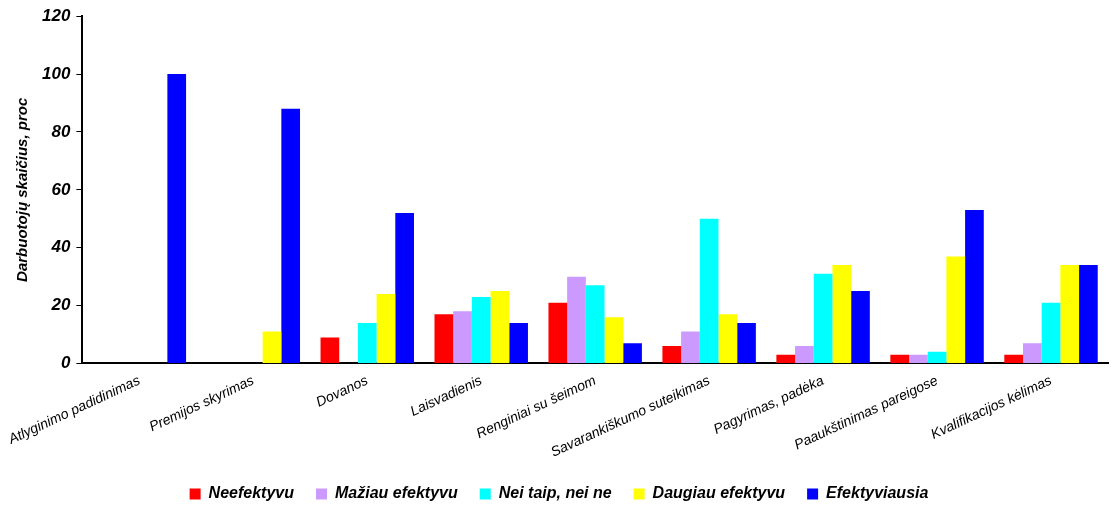 The width and height of the screenshot is (1116, 514). Describe the element at coordinates (60, 305) in the screenshot. I see `y-tick-label: 20` at that location.